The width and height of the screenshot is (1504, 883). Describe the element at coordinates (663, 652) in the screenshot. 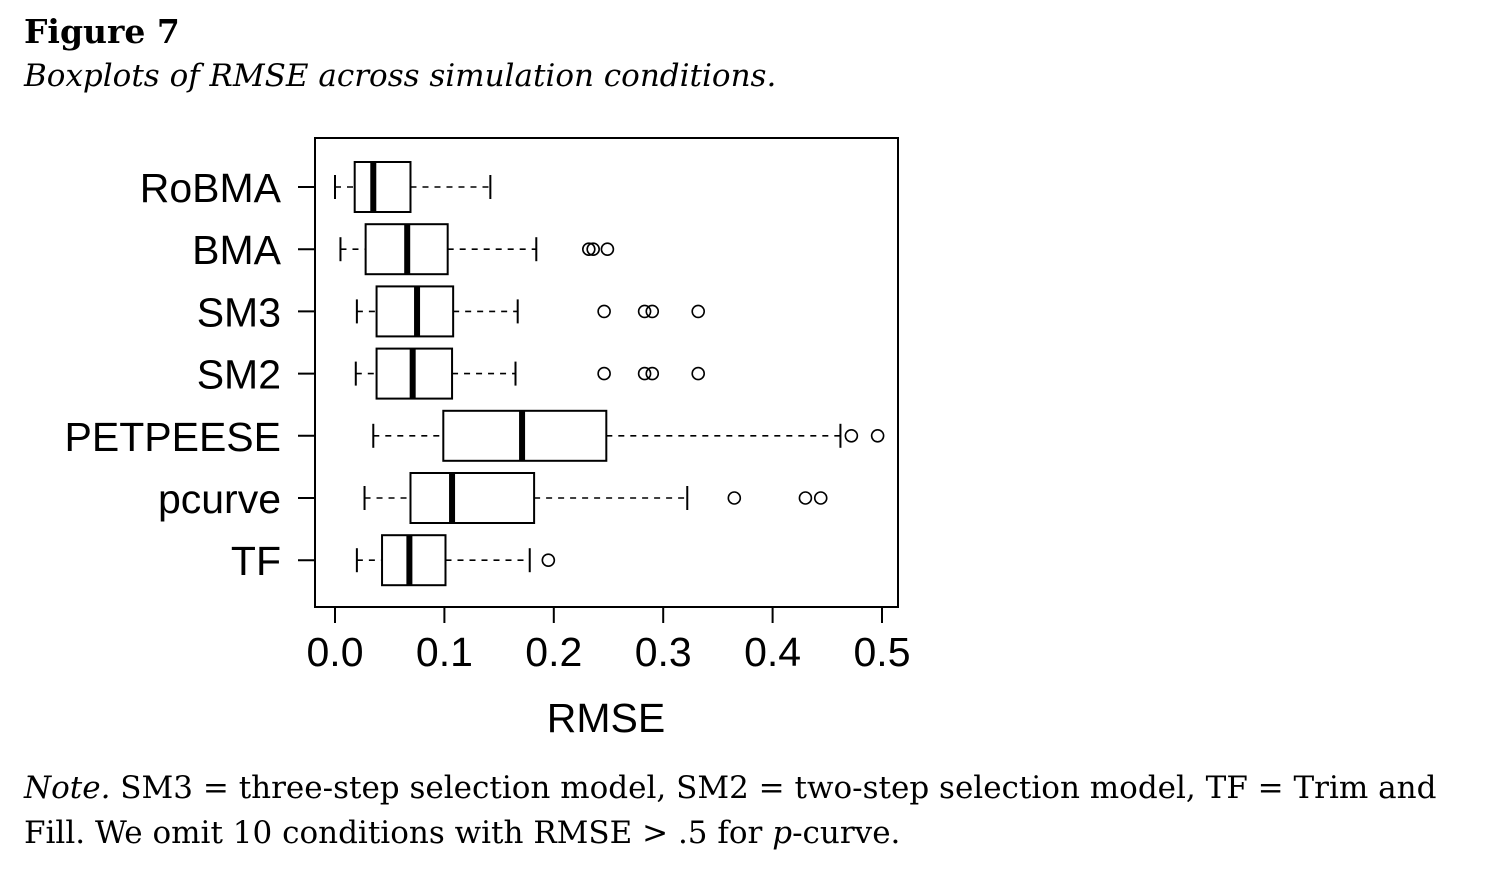

I see `x-tick-label: 0.3` at that location.